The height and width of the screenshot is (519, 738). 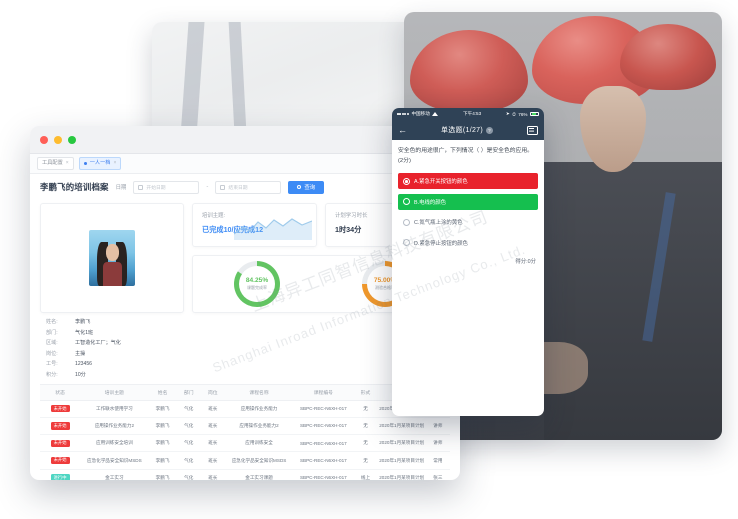 What do you see at coordinates (465, 156) in the screenshot?
I see `question-text: 安全色的用途很广，下列情况（ ）是安全色的应用。(2分)` at bounding box center [465, 156].